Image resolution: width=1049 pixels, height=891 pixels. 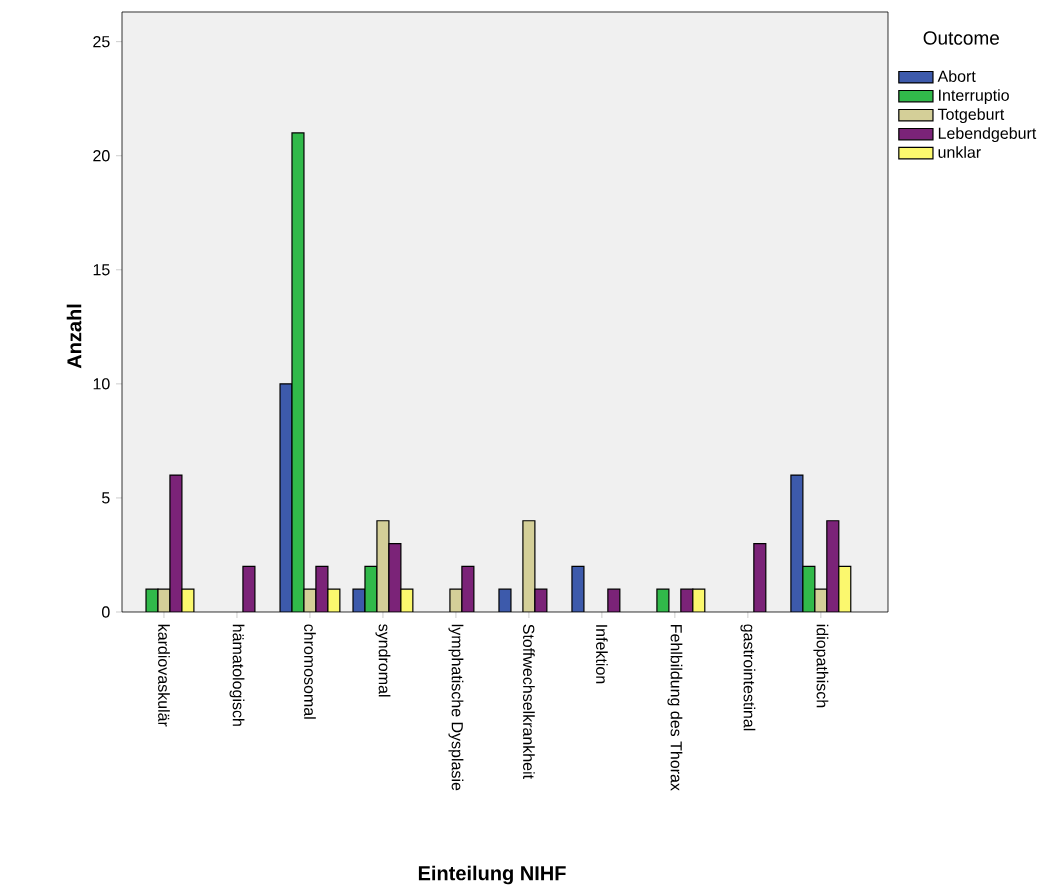 What do you see at coordinates (101, 156) in the screenshot?
I see `y-tick-label: 20` at bounding box center [101, 156].